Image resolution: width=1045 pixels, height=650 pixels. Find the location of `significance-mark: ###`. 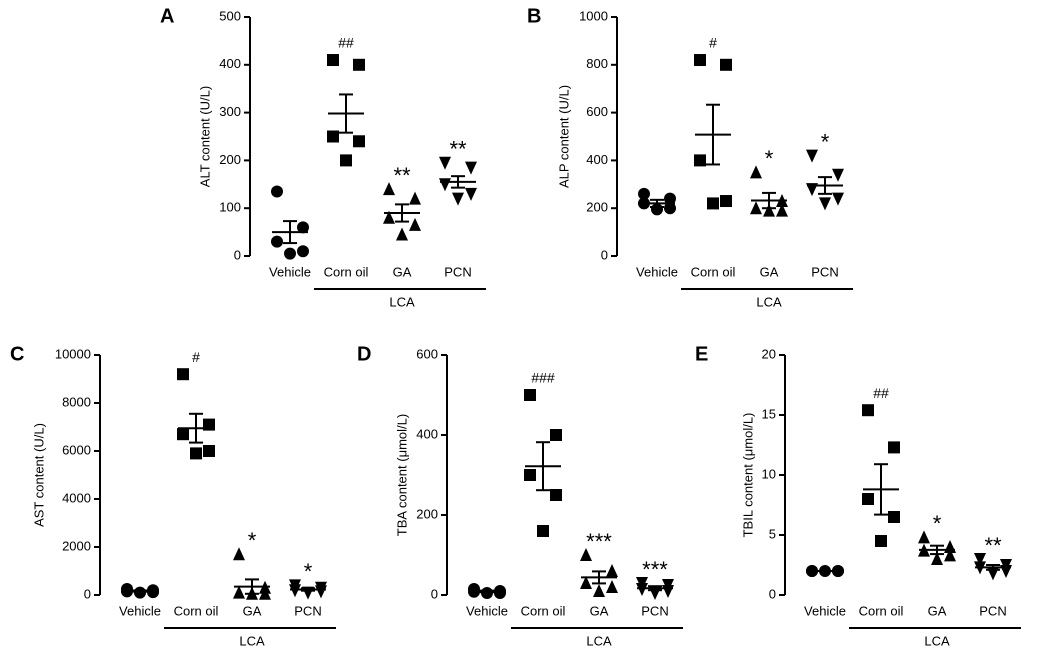

significance-mark: ### is located at coordinates (543, 378).